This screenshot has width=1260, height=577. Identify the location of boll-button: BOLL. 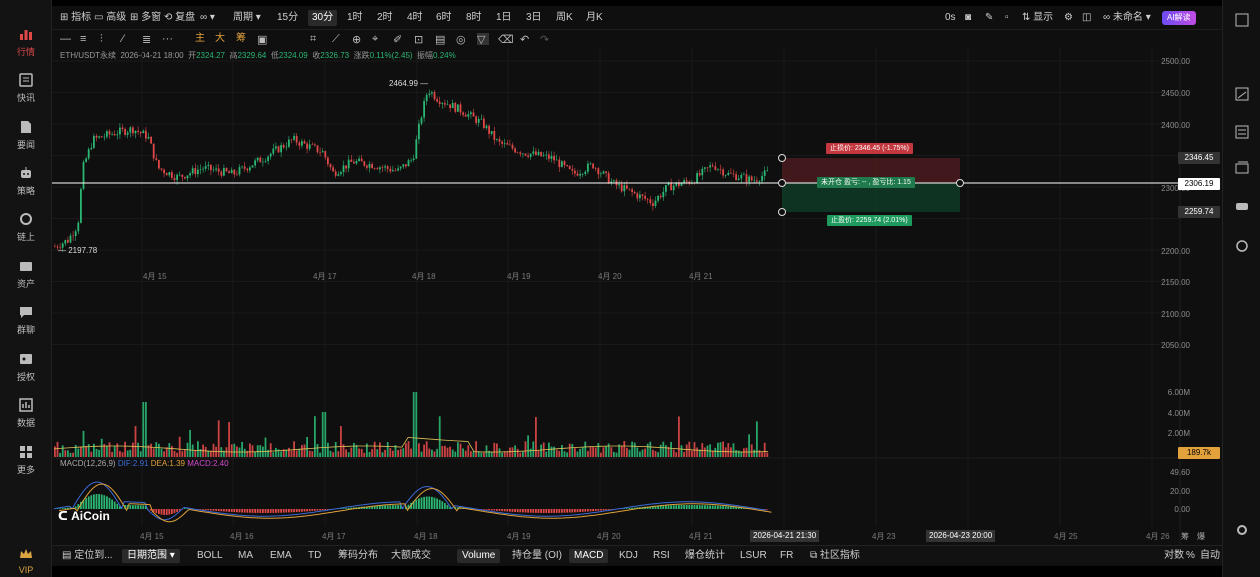
(210, 555).